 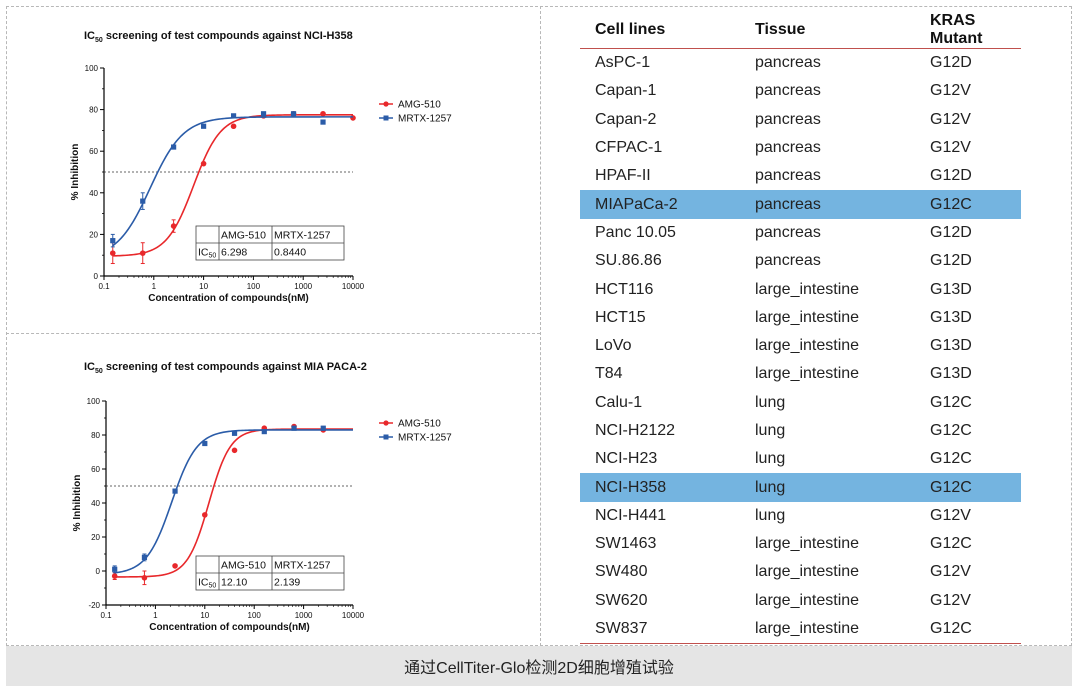 I want to click on table-row: Capan-2 pancreas G12V, so click(x=800, y=120).